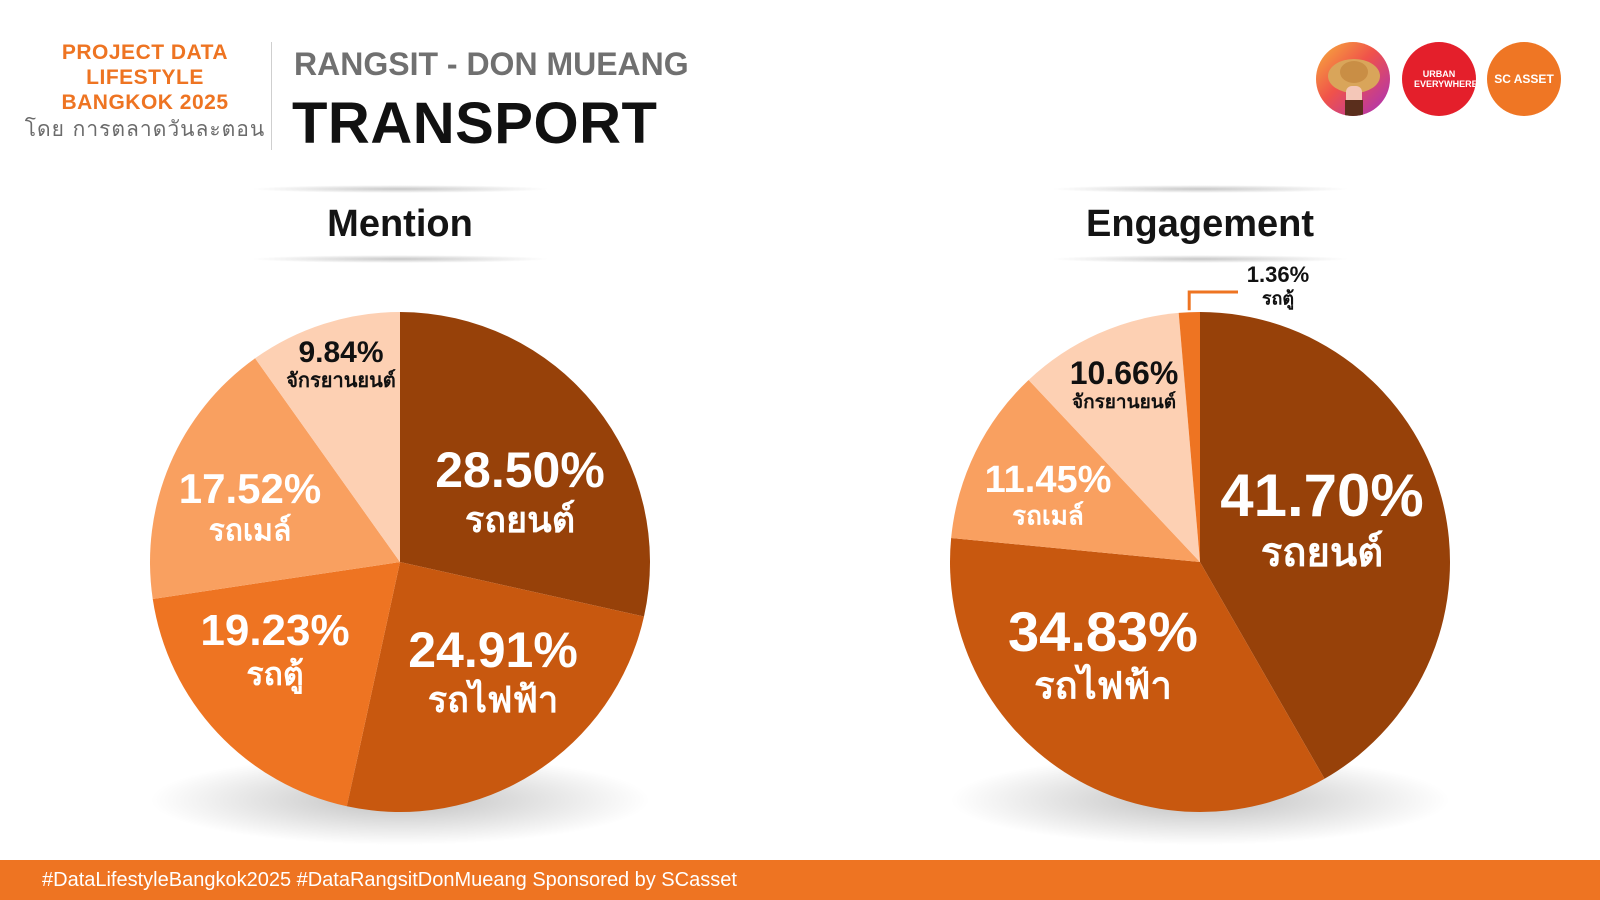 This screenshot has width=1600, height=900. I want to click on mention-value-label-4: 9.84%, so click(340, 352).